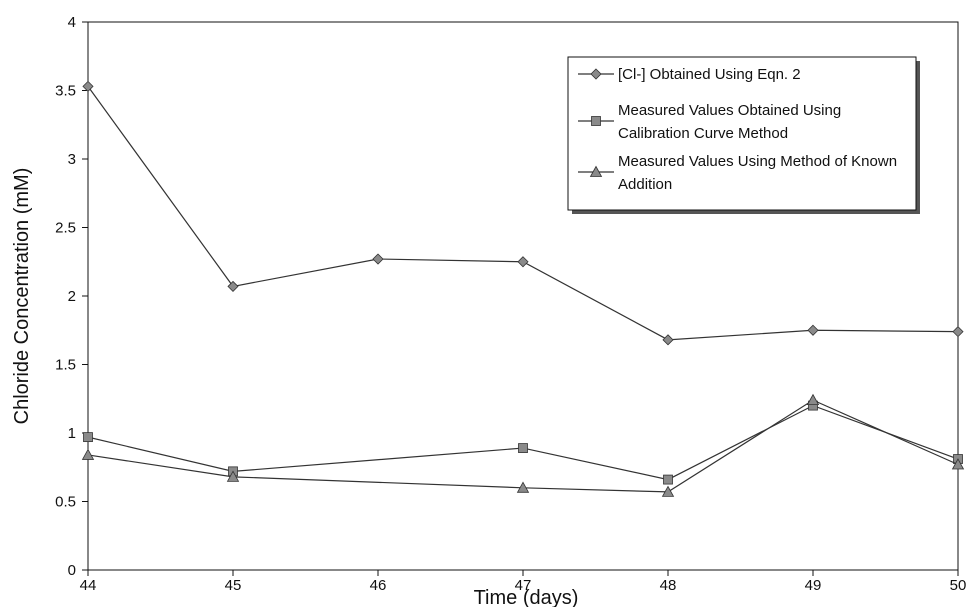 The image size is (968, 607). What do you see at coordinates (72, 22) in the screenshot?
I see `y-tick-label: 4` at bounding box center [72, 22].